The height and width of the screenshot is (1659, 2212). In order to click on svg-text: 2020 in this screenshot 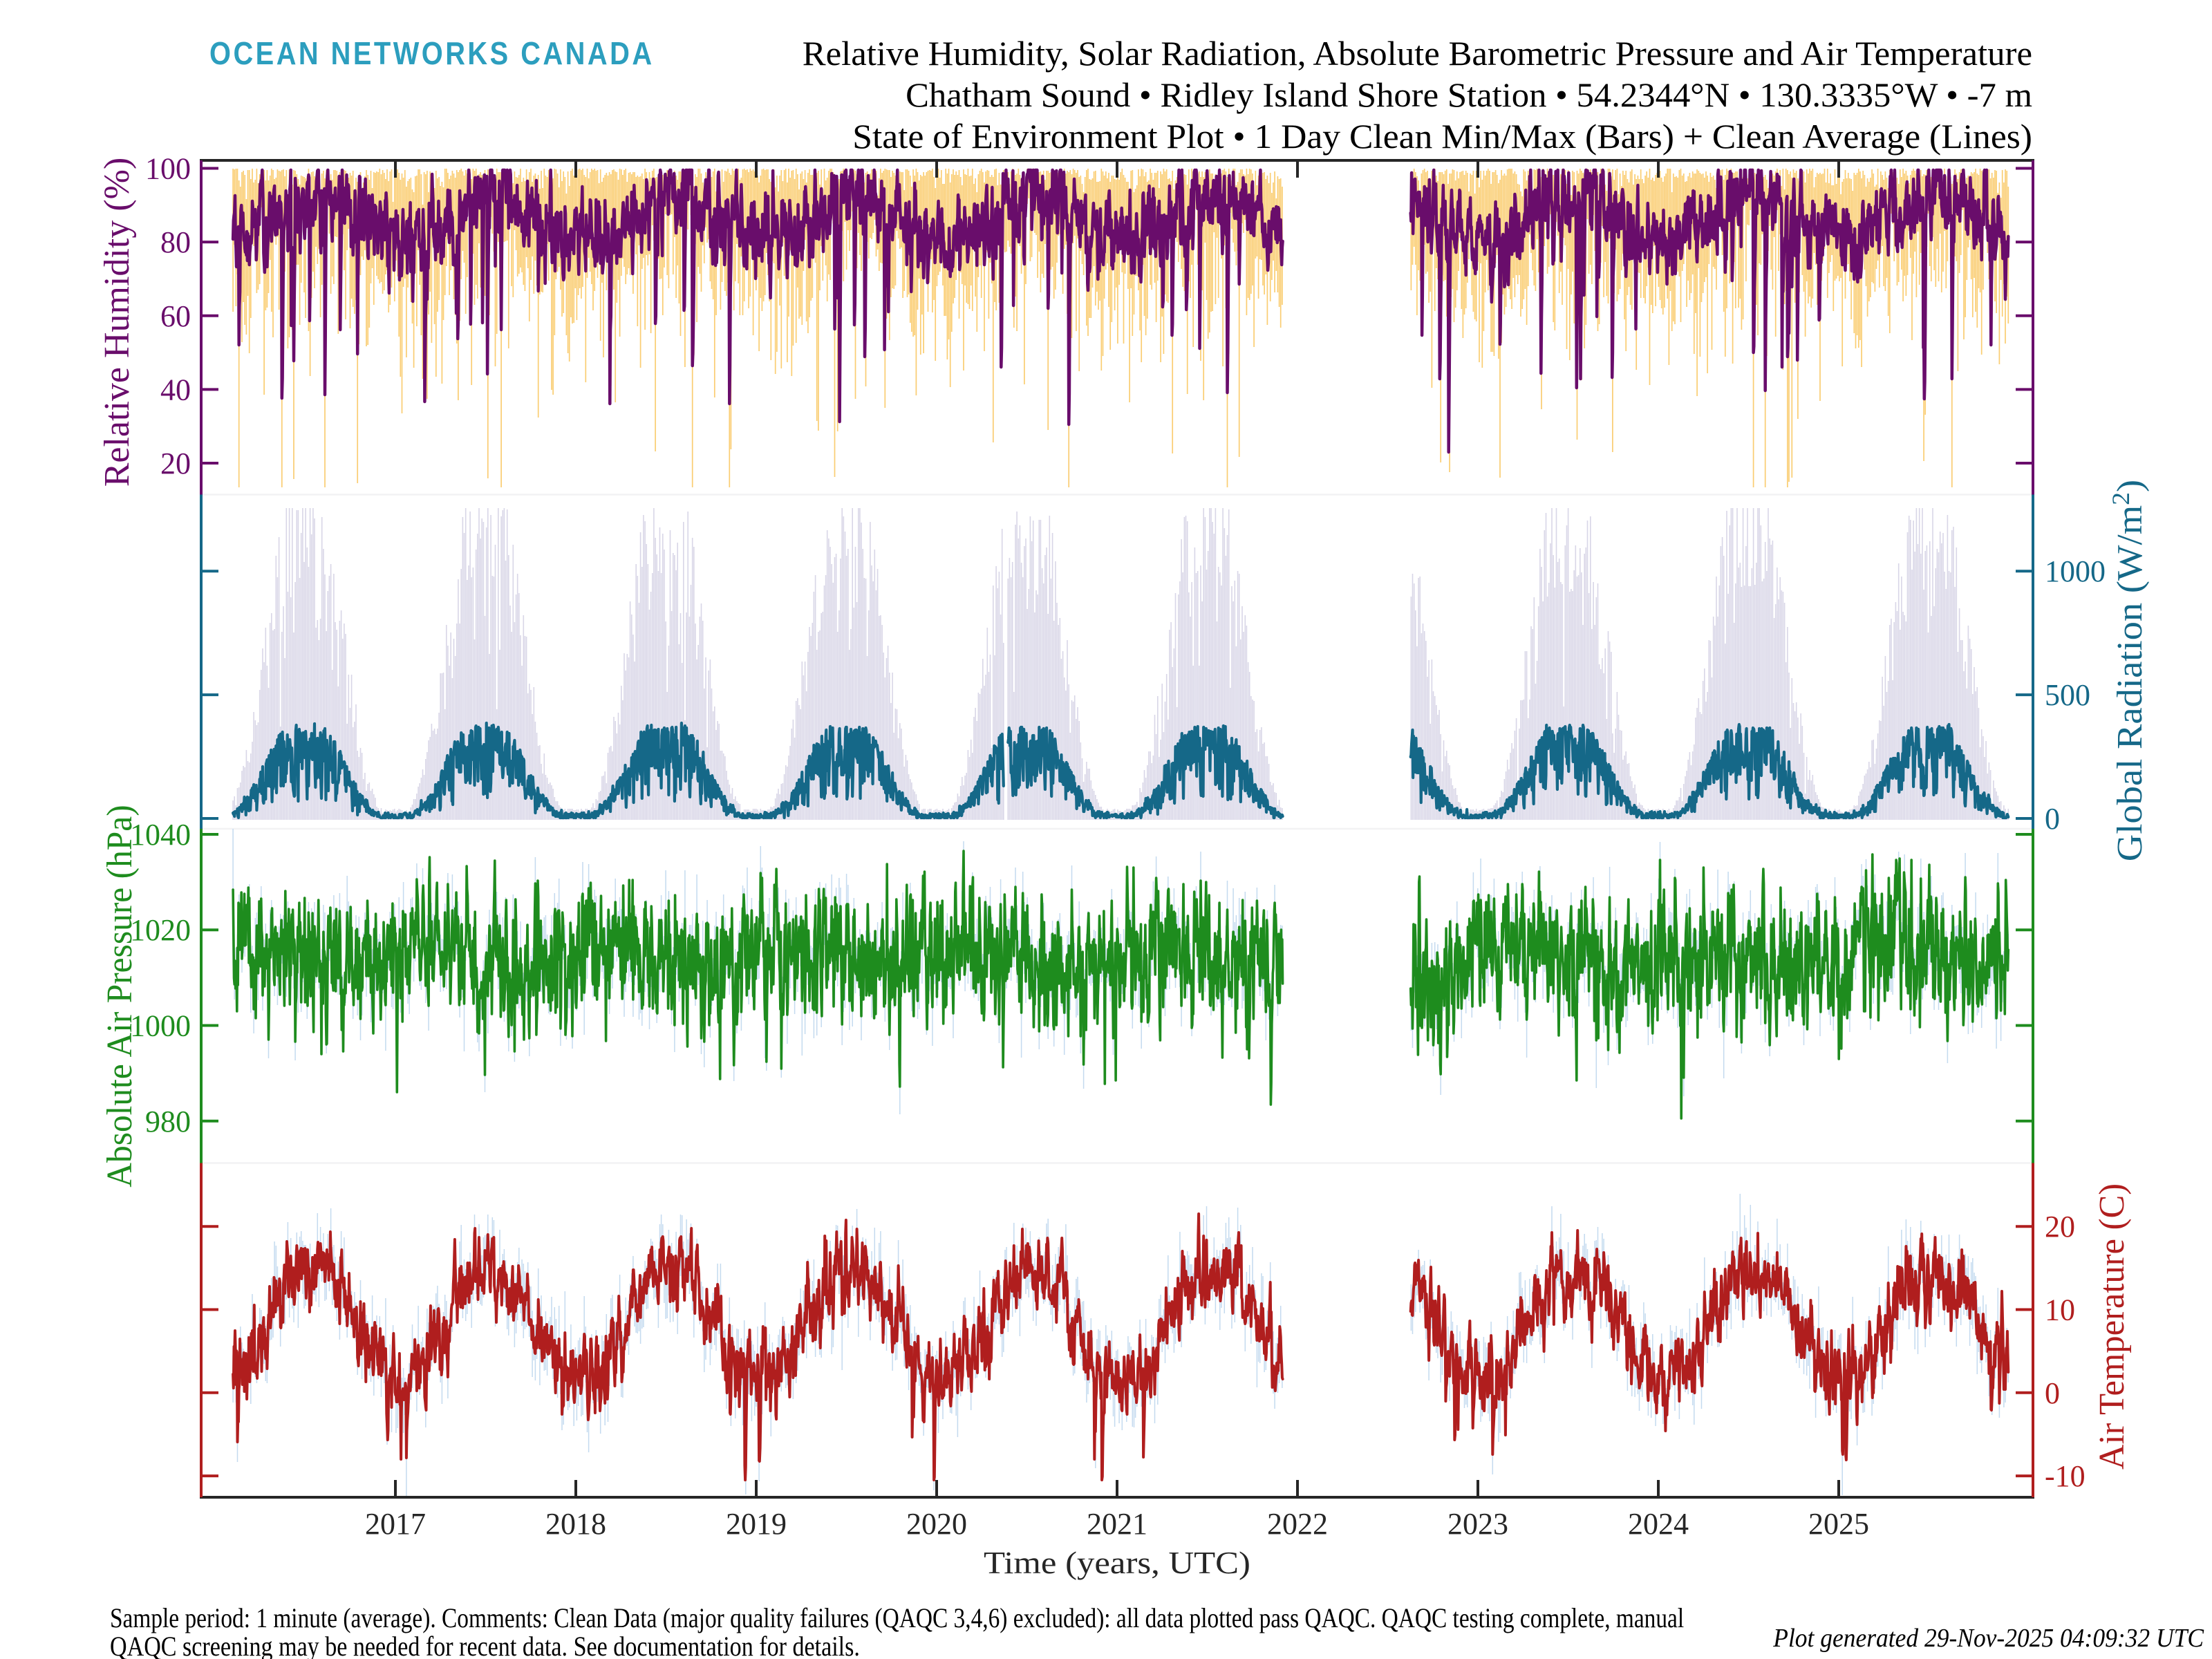, I will do `click(936, 1524)`.